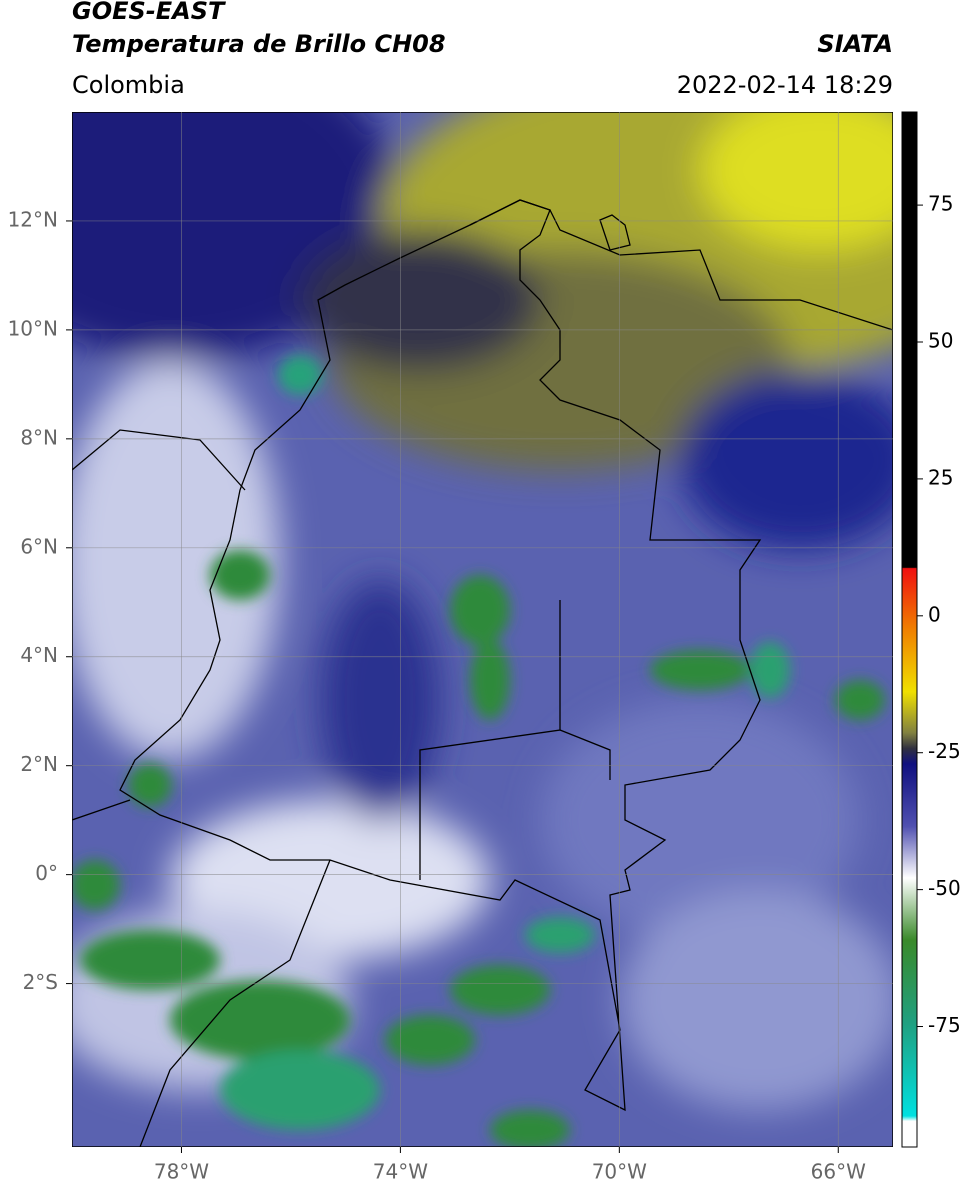 The width and height of the screenshot is (966, 1194). I want to click on colorbar-tick-label: -50, so click(944, 888).